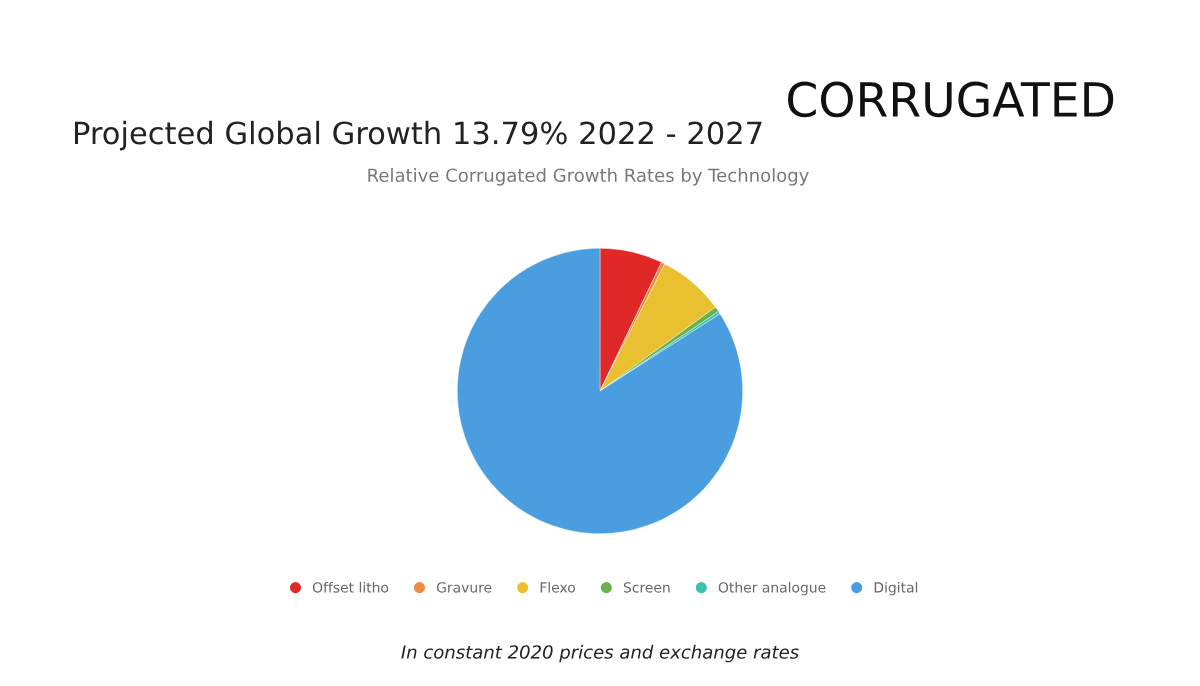 The width and height of the screenshot is (1200, 686). I want to click on text: In constant 2020 prices and exchange rates, so click(600, 653).